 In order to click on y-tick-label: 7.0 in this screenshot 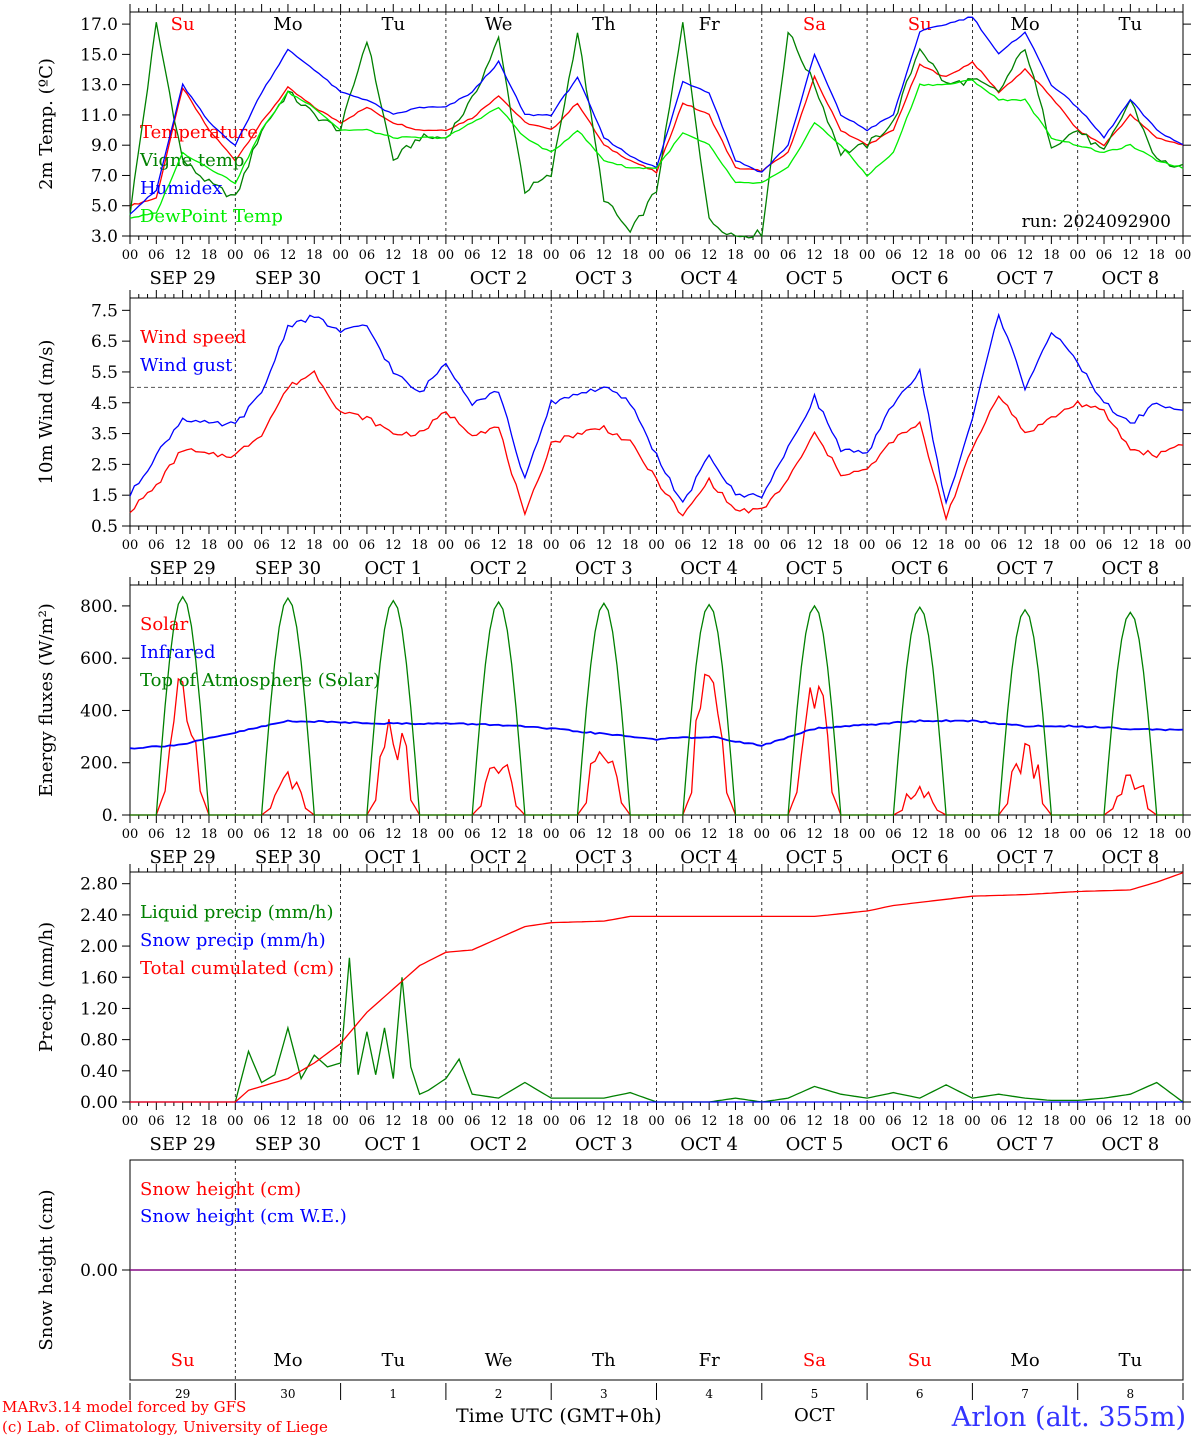, I will do `click(104, 176)`.